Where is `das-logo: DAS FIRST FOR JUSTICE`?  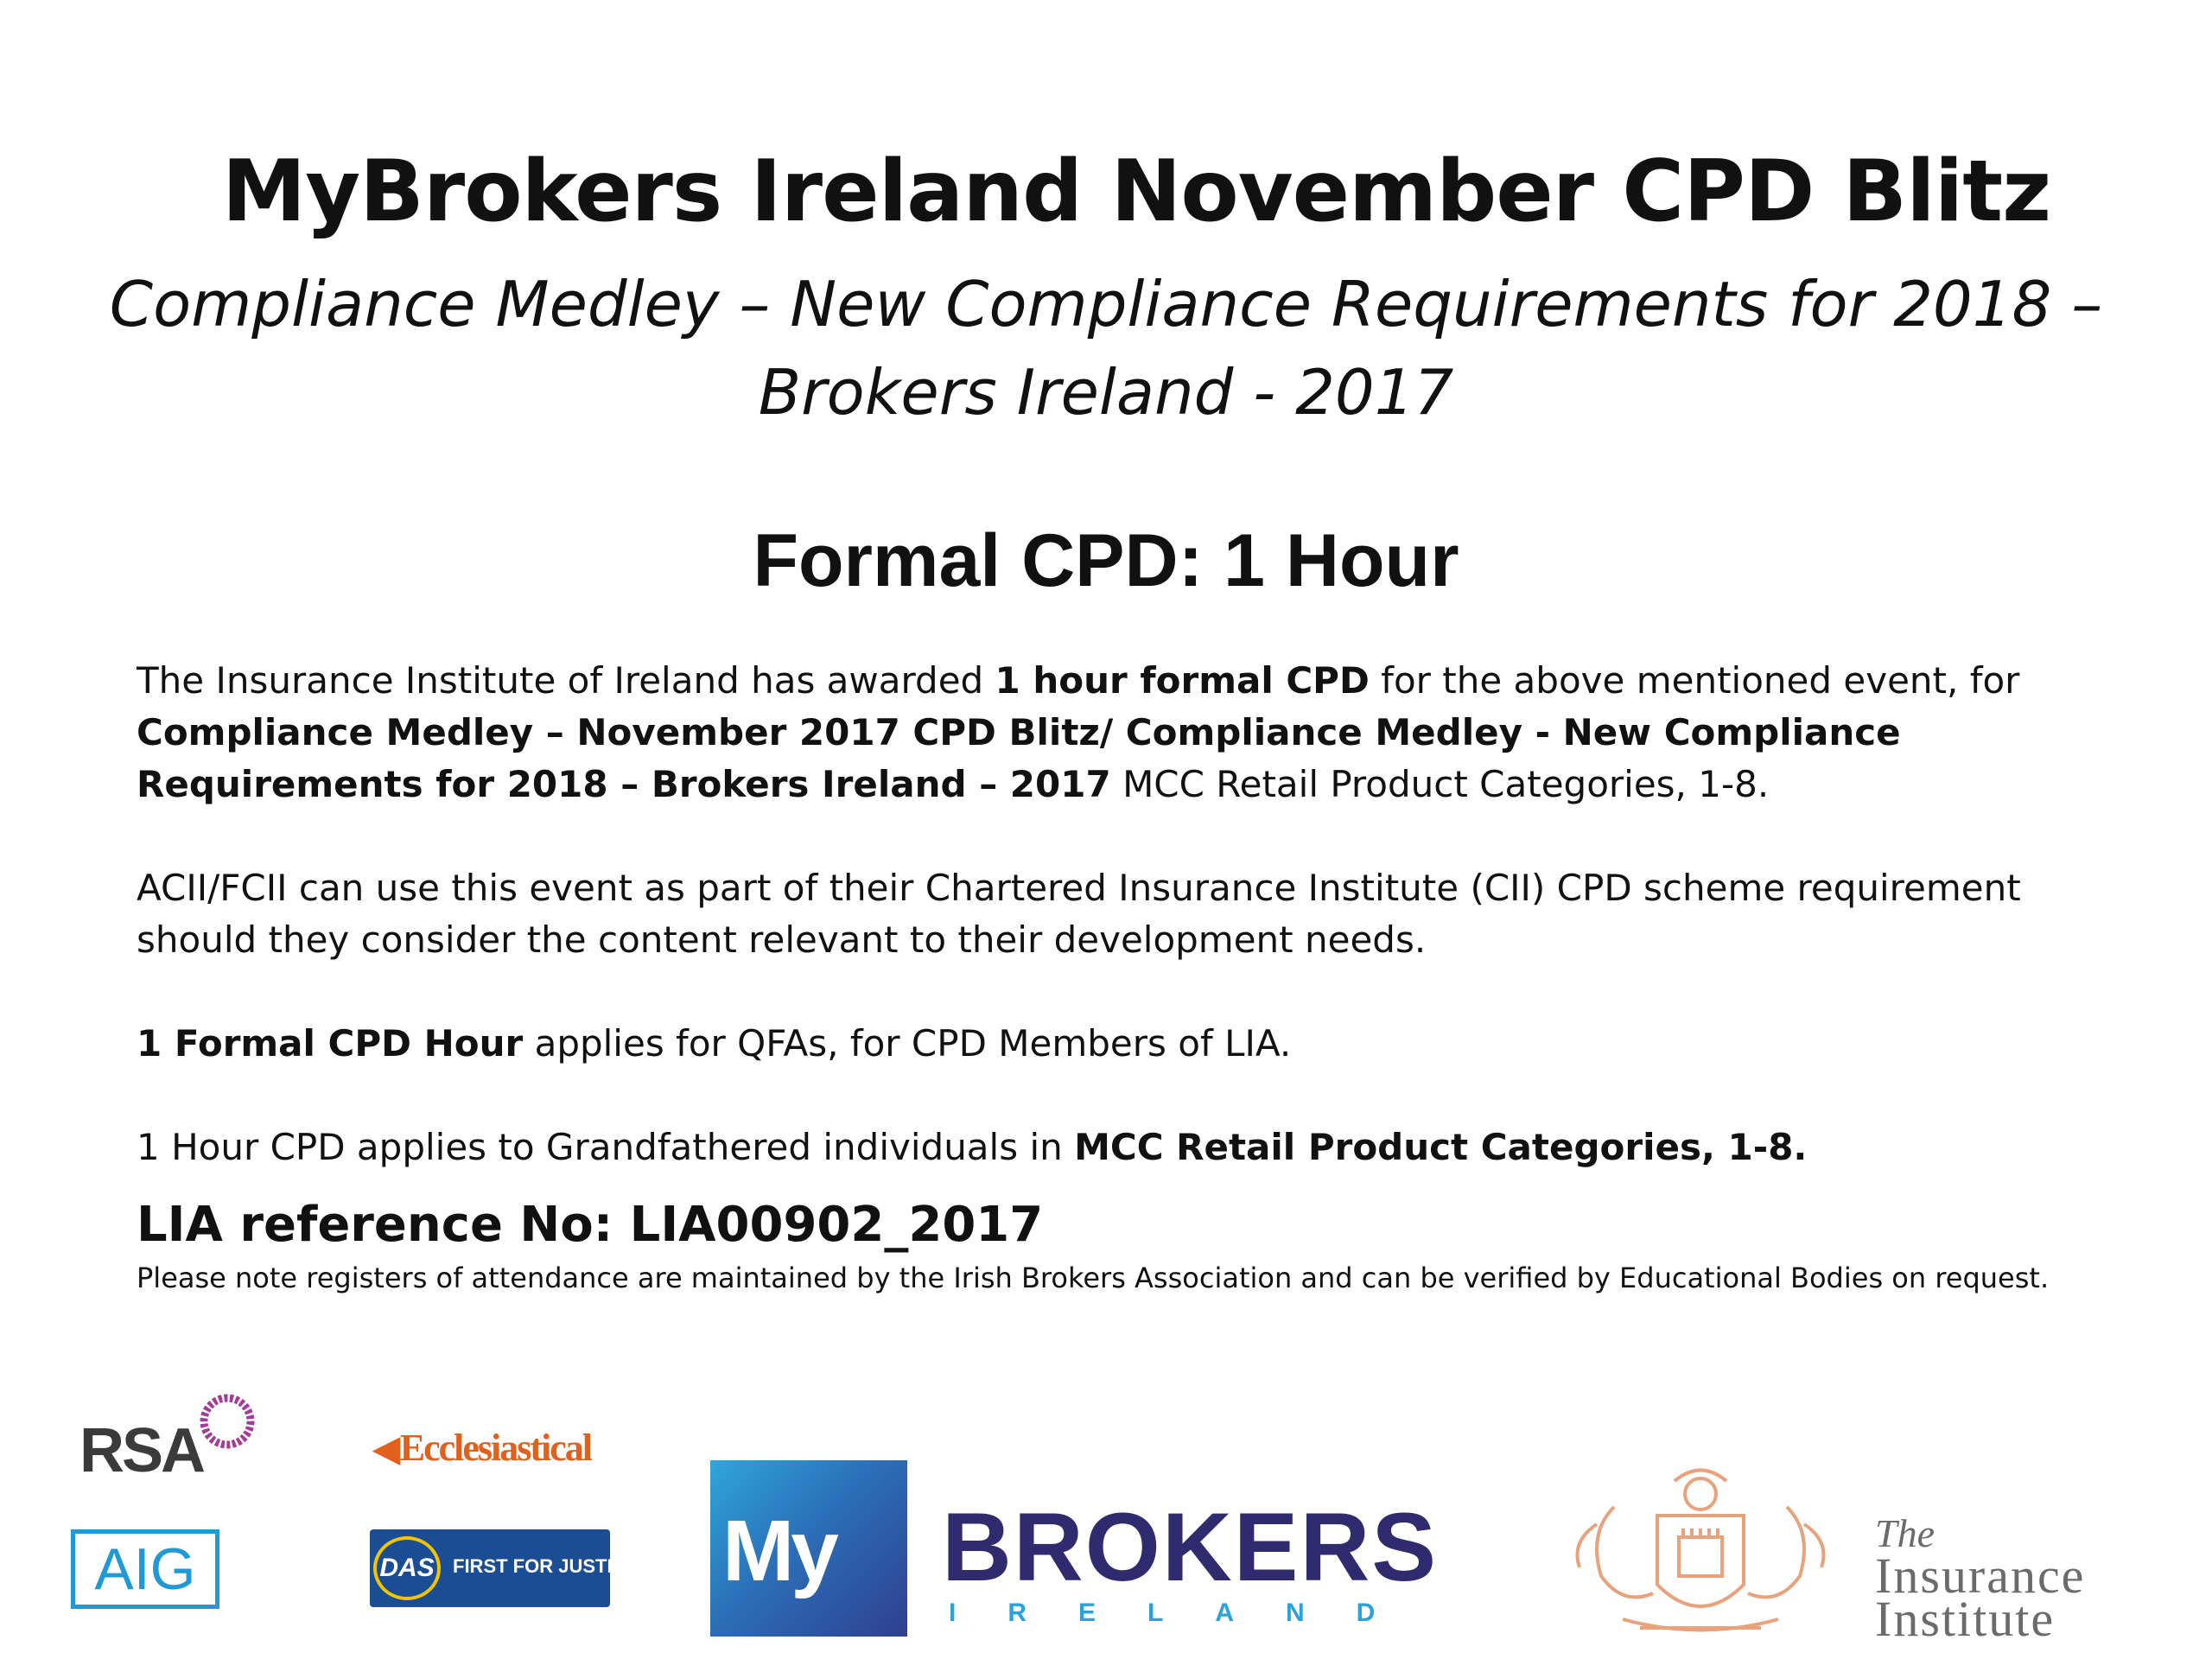
das-logo: DAS FIRST FOR JUSTICE is located at coordinates (504, 1568).